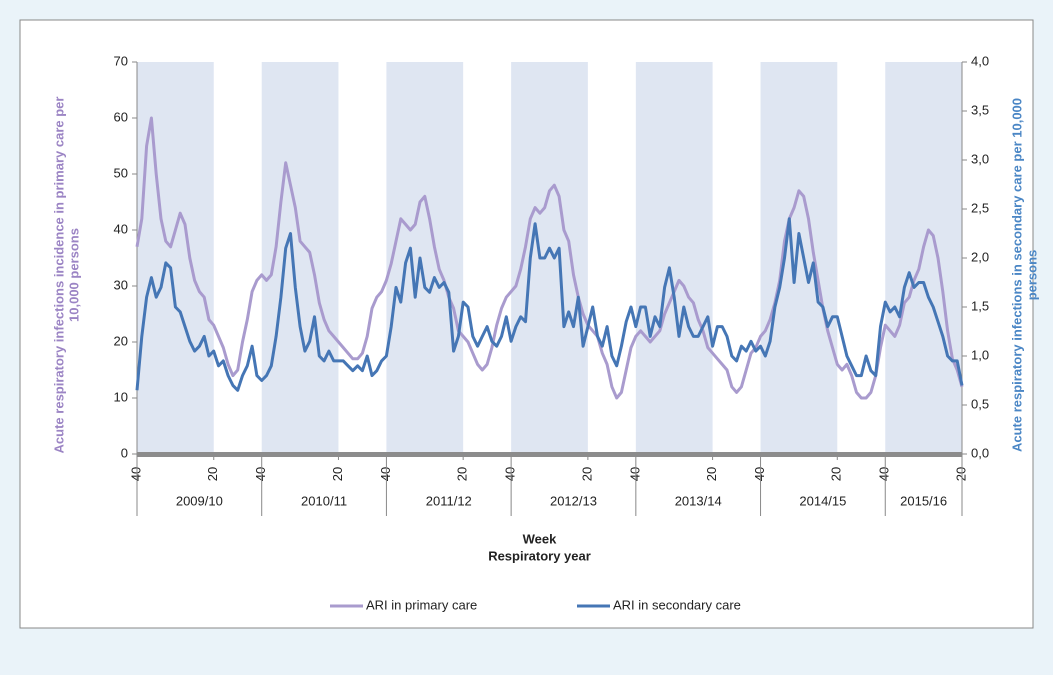 The width and height of the screenshot is (1053, 675). What do you see at coordinates (698, 500) in the screenshot?
I see `season-label: 2013/14` at bounding box center [698, 500].